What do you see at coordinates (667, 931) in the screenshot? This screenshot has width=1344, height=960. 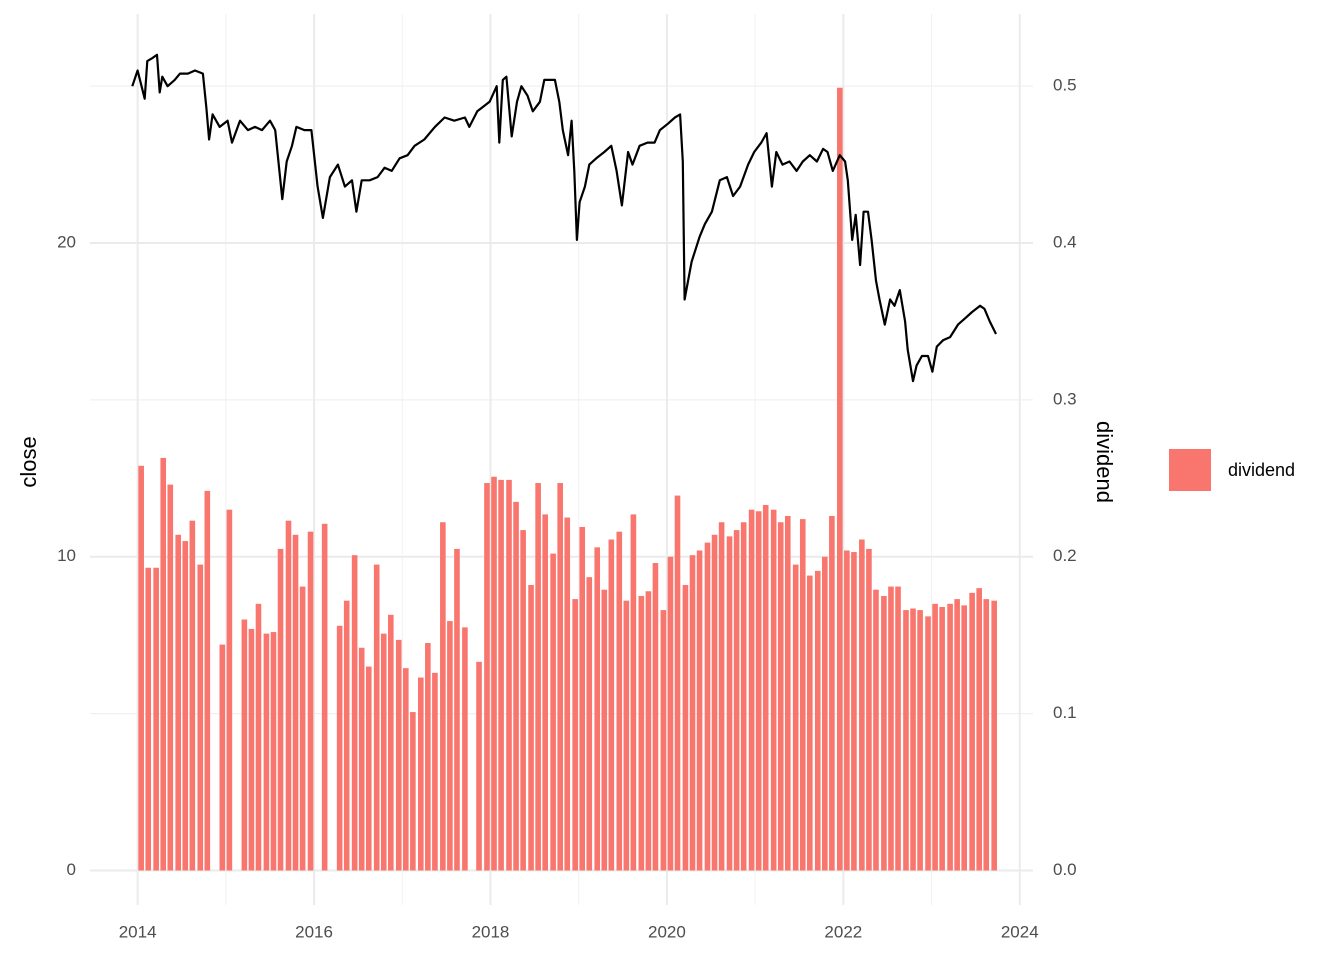 I see `x-tick-label: 2020` at bounding box center [667, 931].